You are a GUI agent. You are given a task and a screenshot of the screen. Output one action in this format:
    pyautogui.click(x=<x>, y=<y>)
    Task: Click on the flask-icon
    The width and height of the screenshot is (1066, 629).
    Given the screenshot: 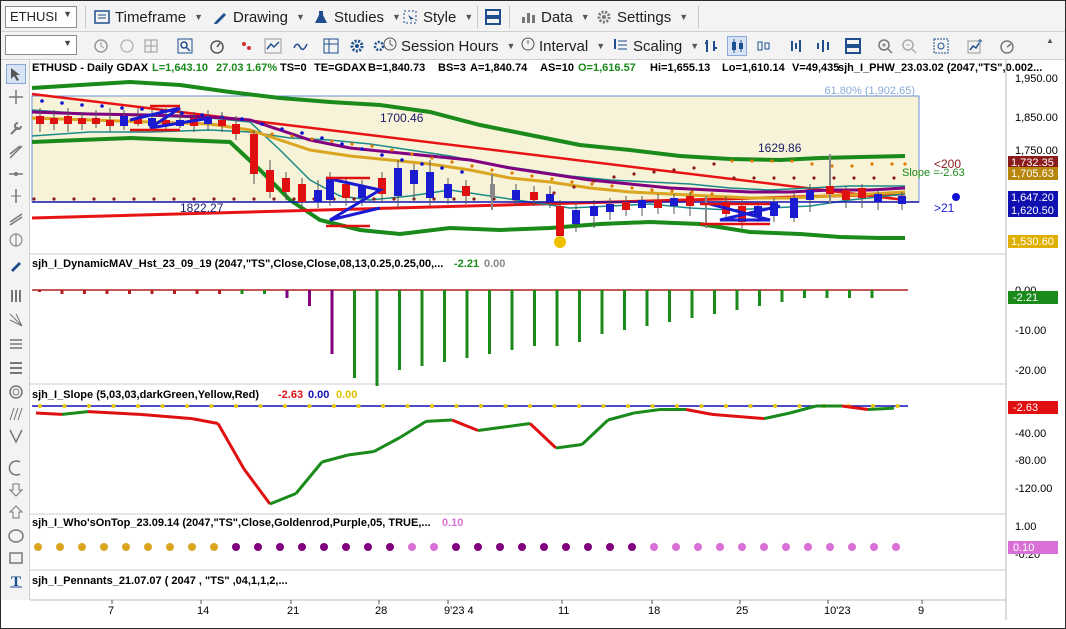 What is the action you would take?
    pyautogui.click(x=321, y=17)
    